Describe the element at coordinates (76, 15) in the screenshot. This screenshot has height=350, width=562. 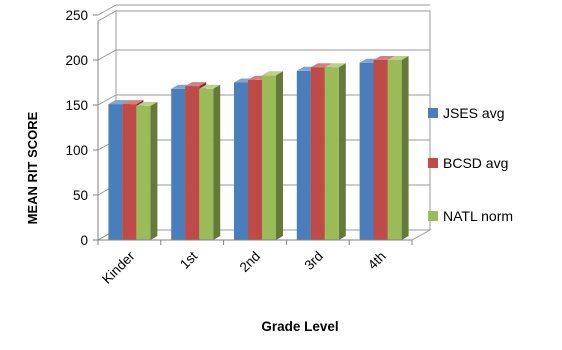
I see `y-tick-label: 250` at that location.